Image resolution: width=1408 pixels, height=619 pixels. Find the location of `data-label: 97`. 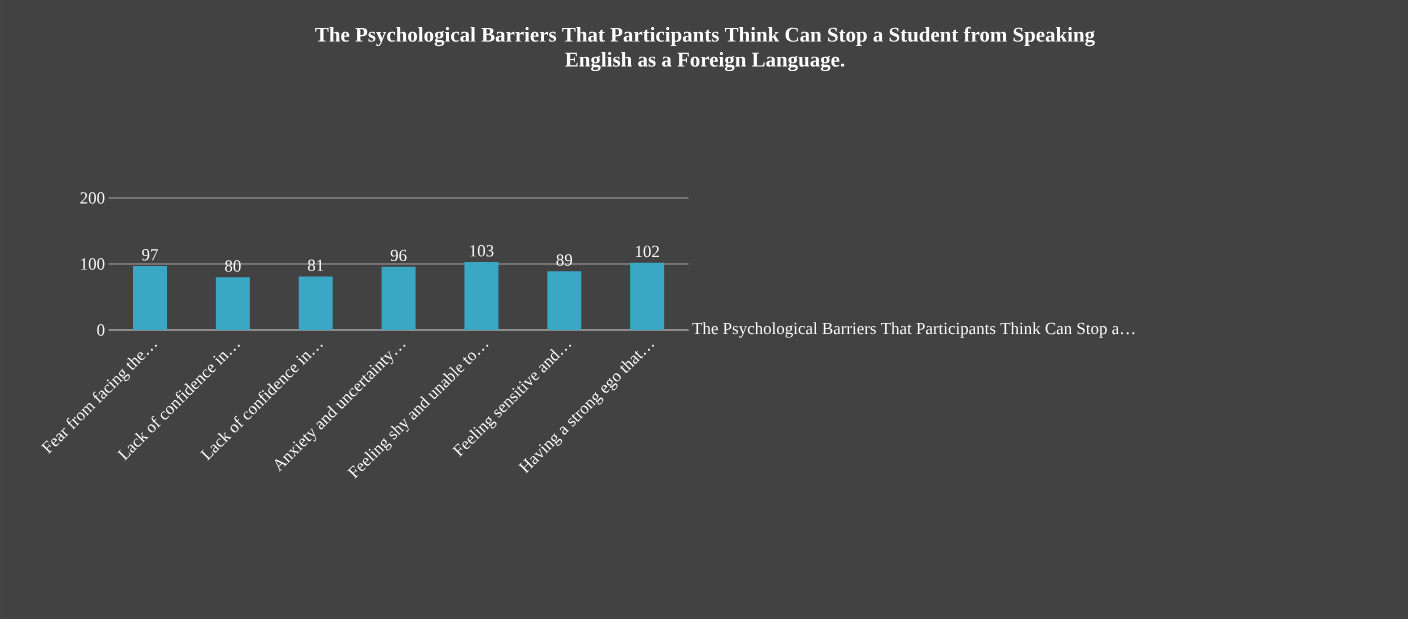

data-label: 97 is located at coordinates (150, 255).